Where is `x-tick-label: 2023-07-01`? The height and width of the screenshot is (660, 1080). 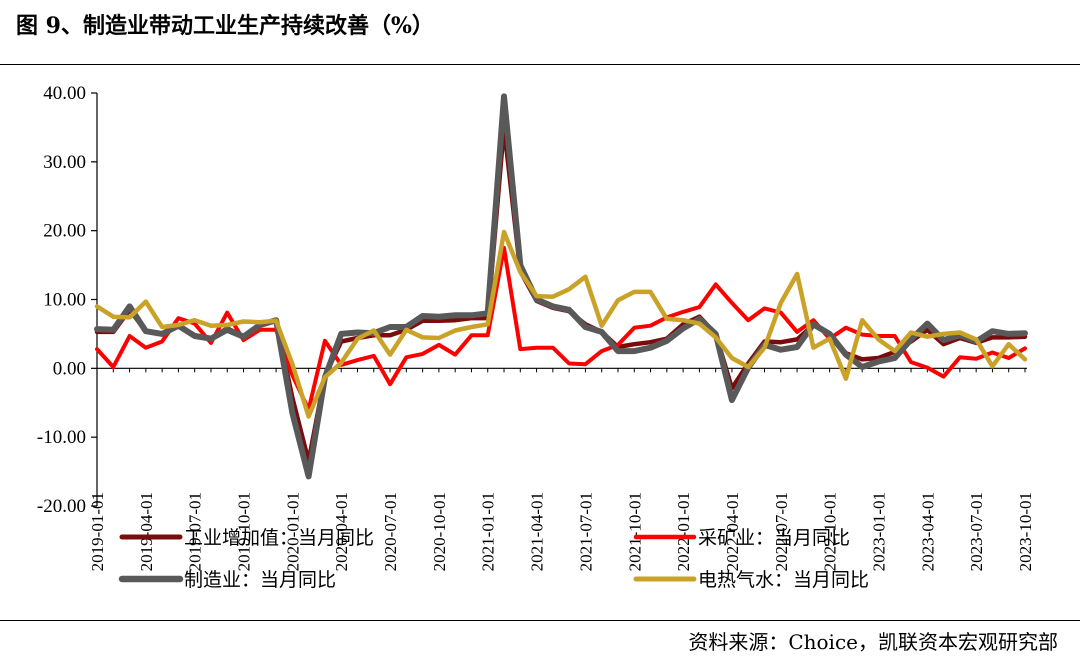
x-tick-label: 2023-07-01 is located at coordinates (976, 531).